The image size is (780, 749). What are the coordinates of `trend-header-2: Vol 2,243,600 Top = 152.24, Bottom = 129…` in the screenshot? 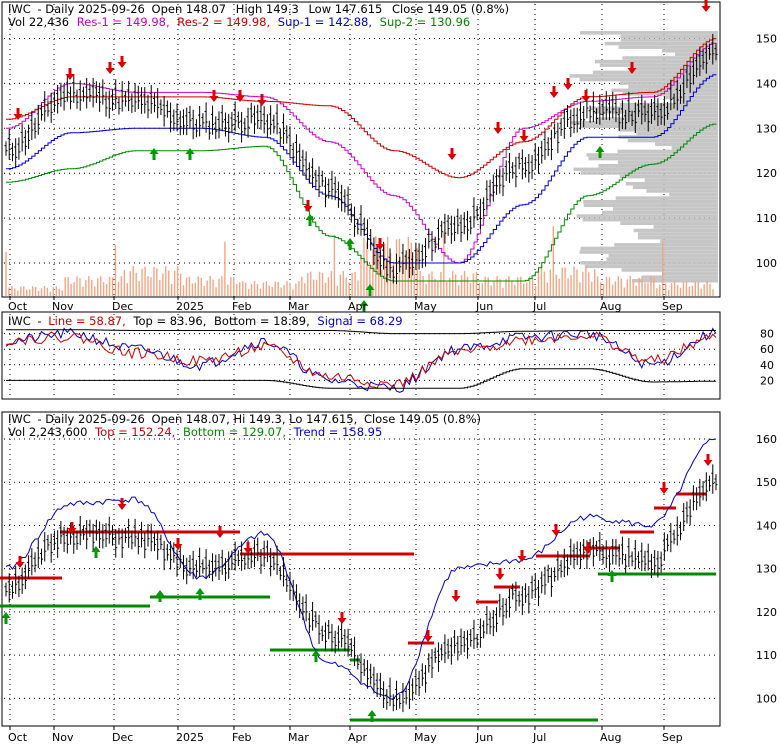 It's located at (195, 432).